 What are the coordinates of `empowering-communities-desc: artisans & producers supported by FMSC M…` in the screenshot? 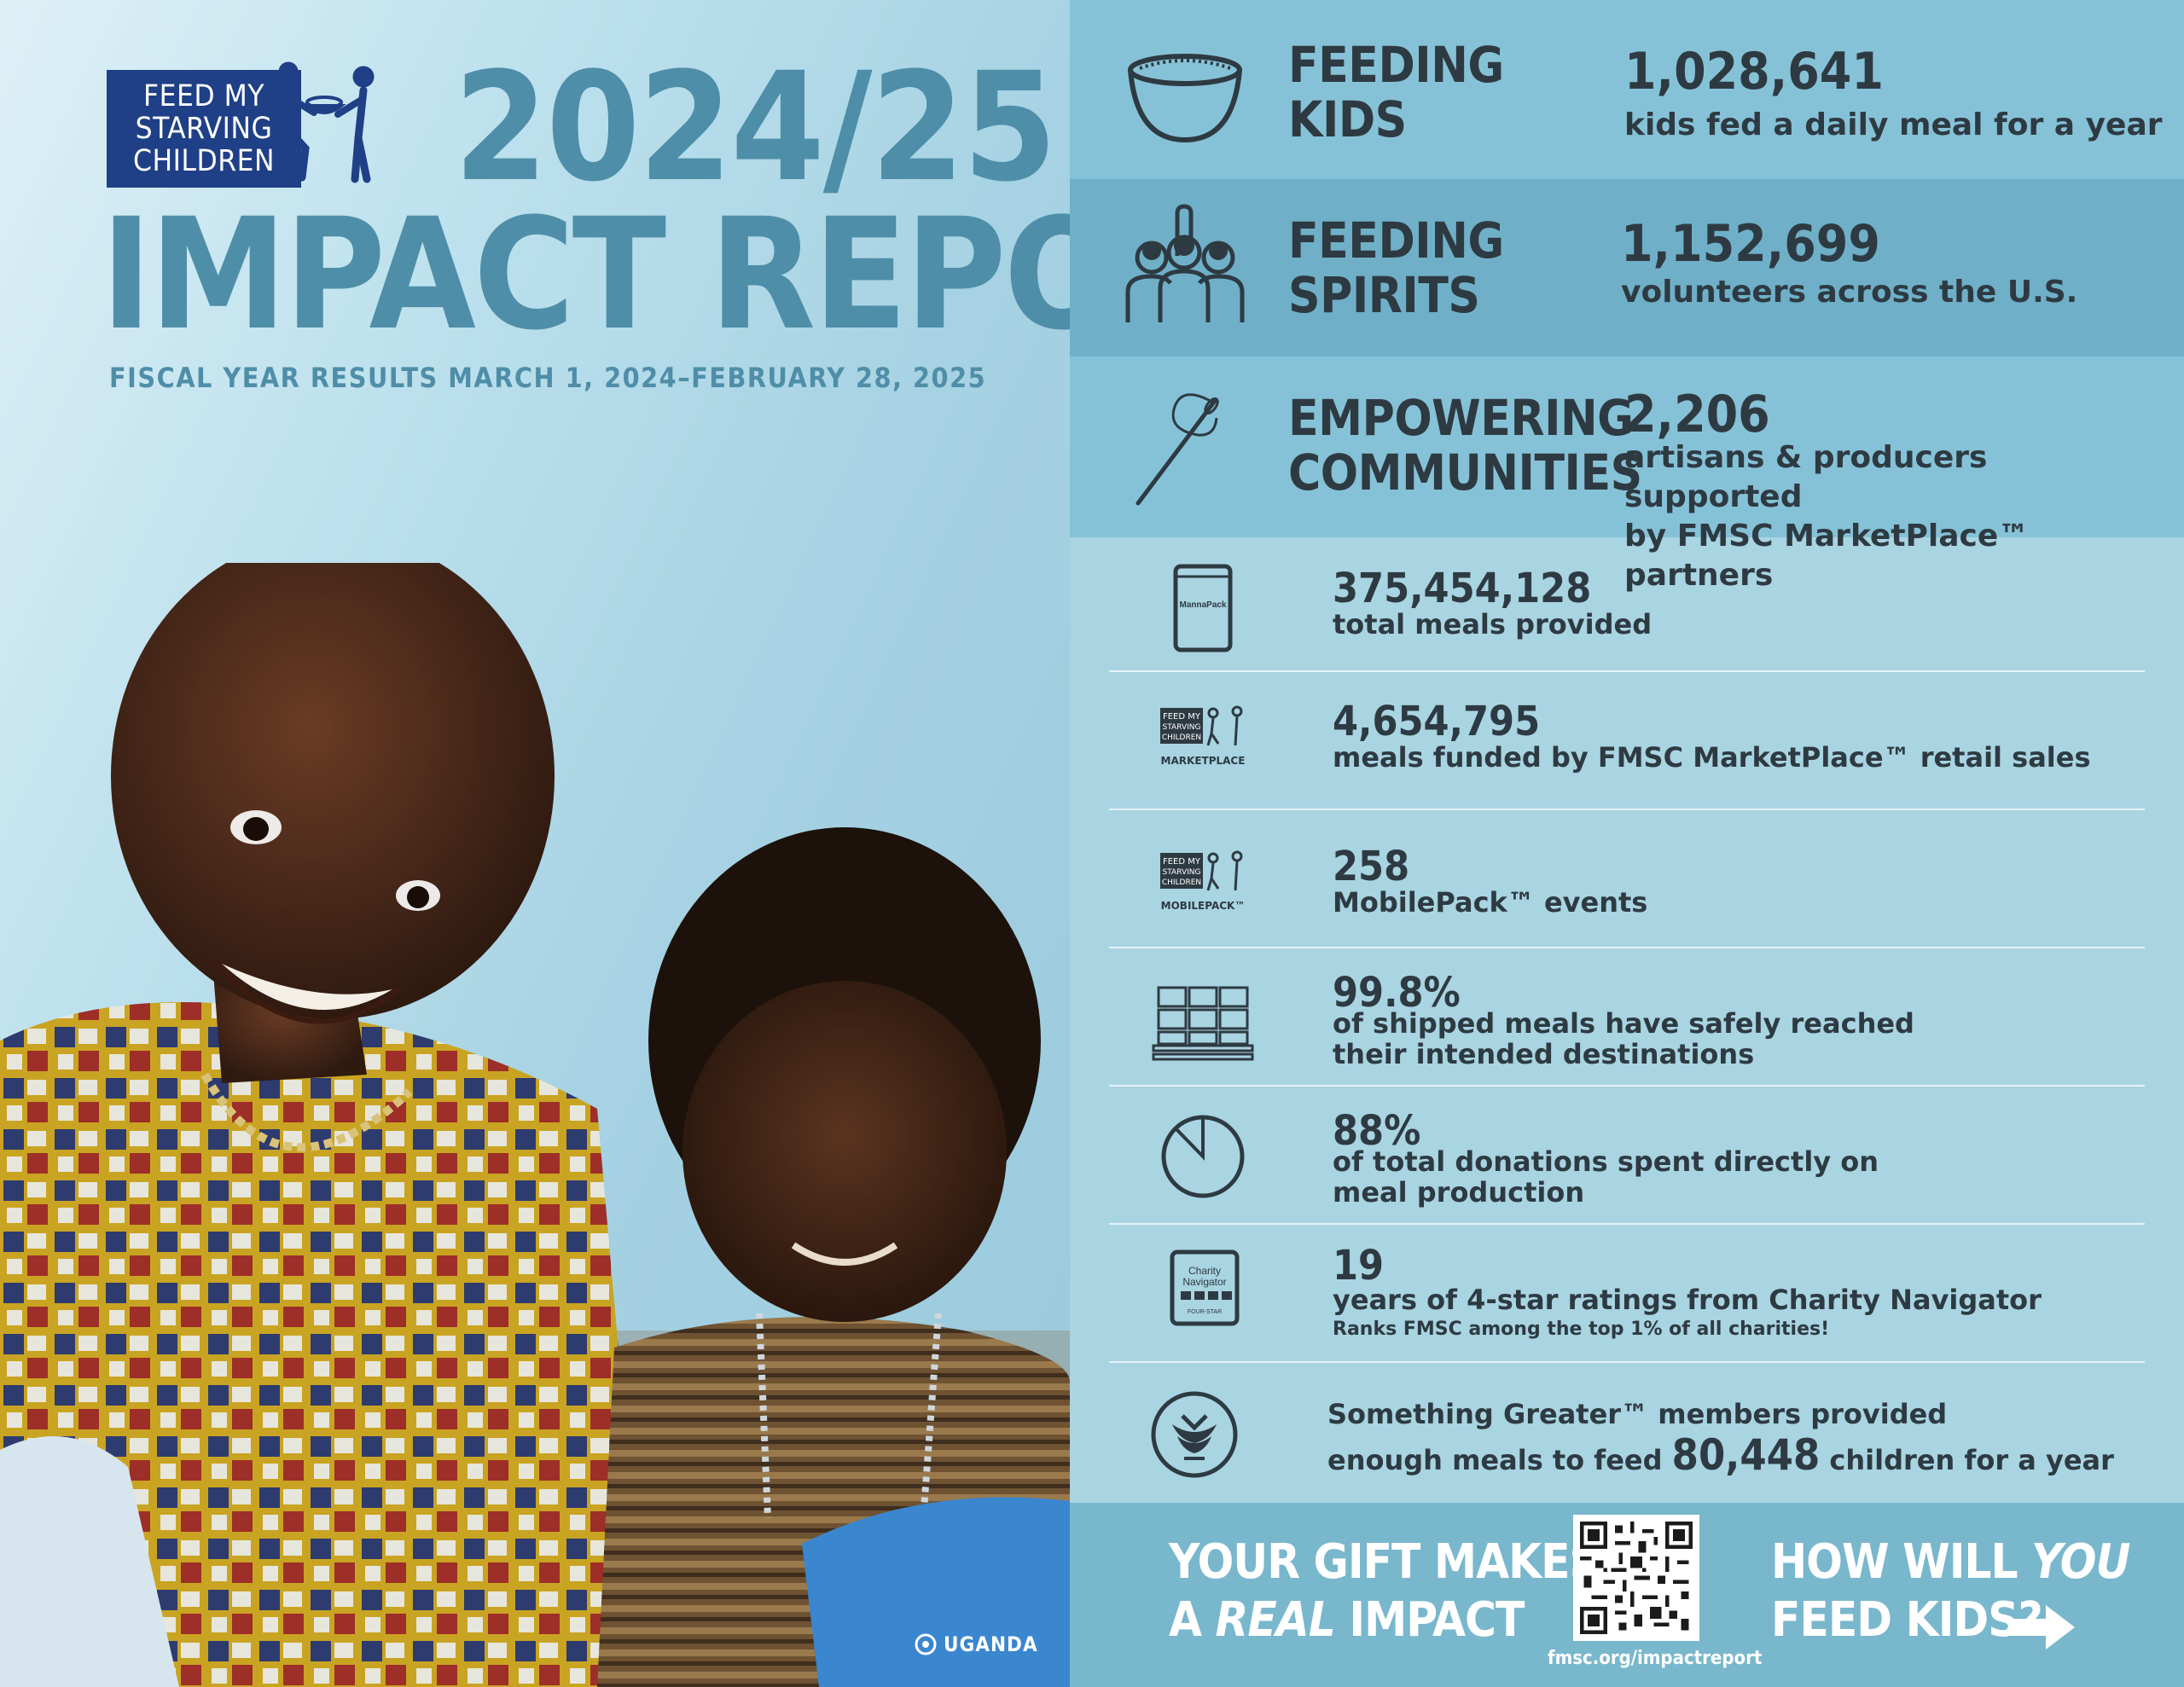 It's located at (1897, 516).